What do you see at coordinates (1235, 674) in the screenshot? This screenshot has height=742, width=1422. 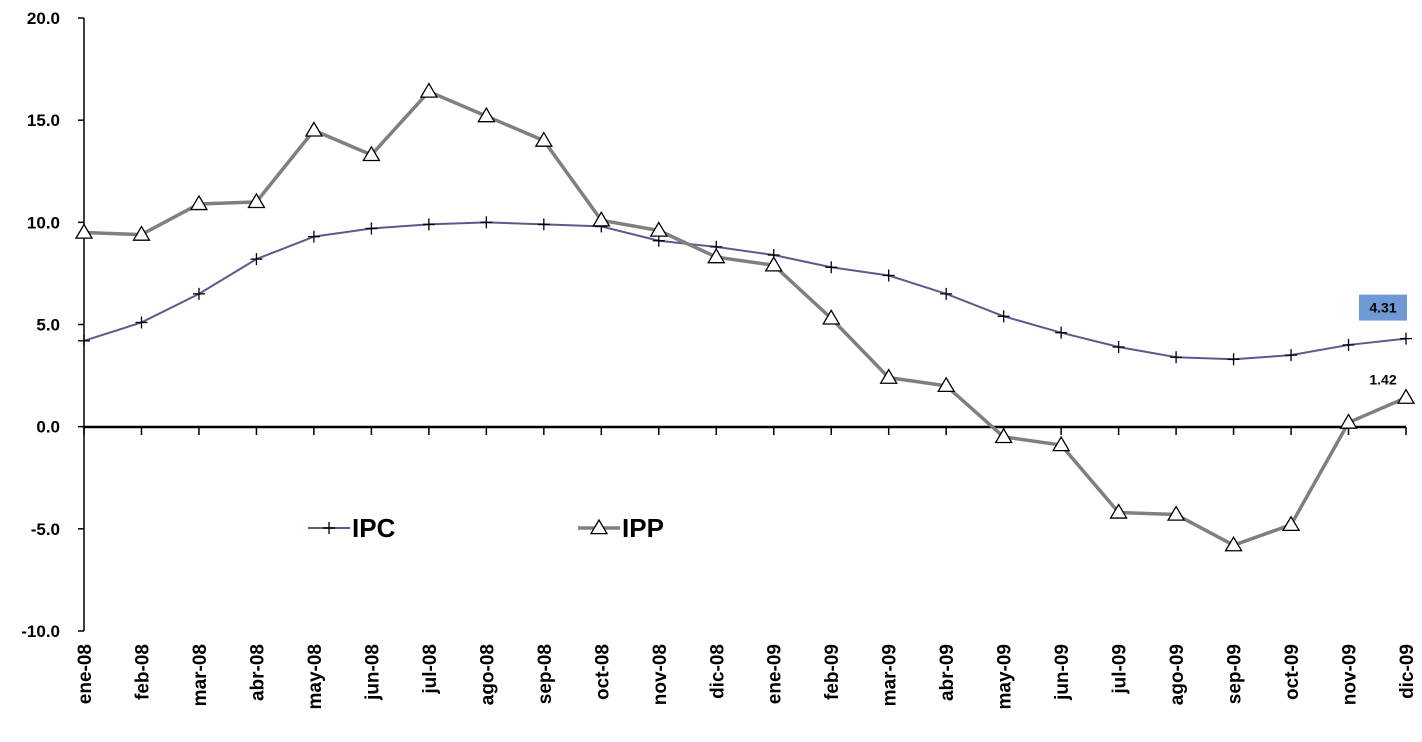 I see `x-tick-label: sep-09` at bounding box center [1235, 674].